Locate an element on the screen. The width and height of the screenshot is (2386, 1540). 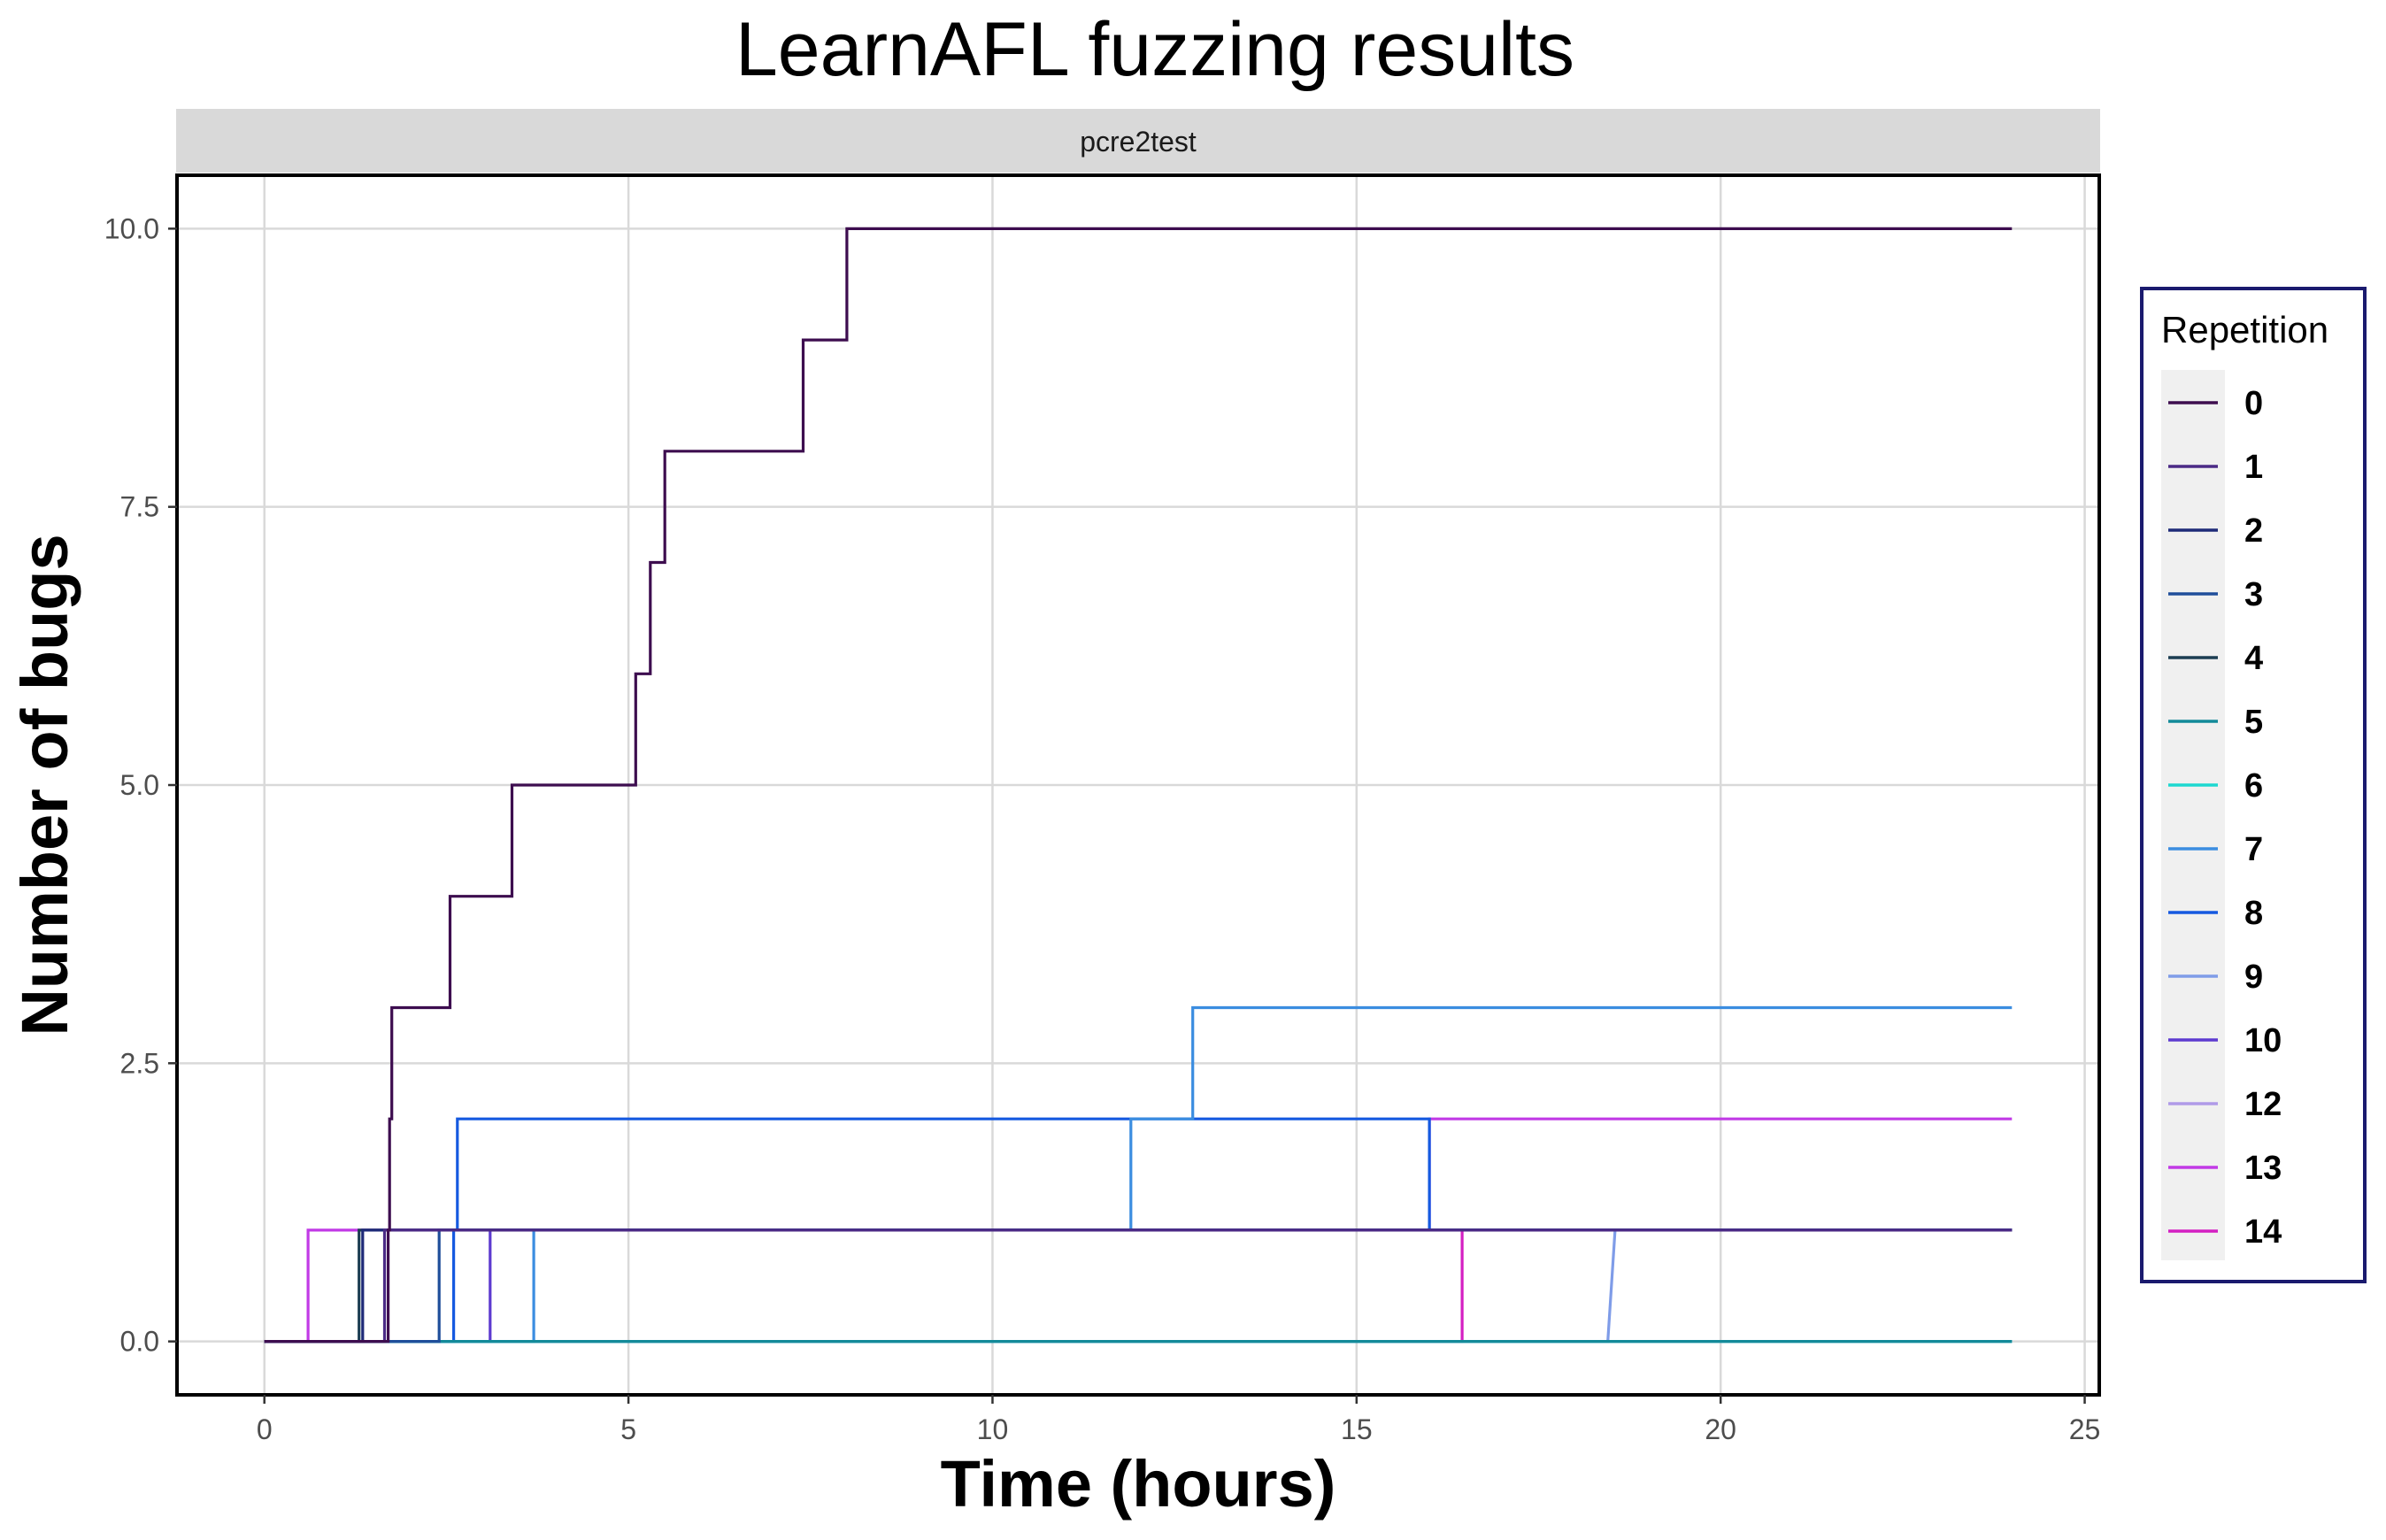
legend-label-rep-2: 2 is located at coordinates (2253, 531).